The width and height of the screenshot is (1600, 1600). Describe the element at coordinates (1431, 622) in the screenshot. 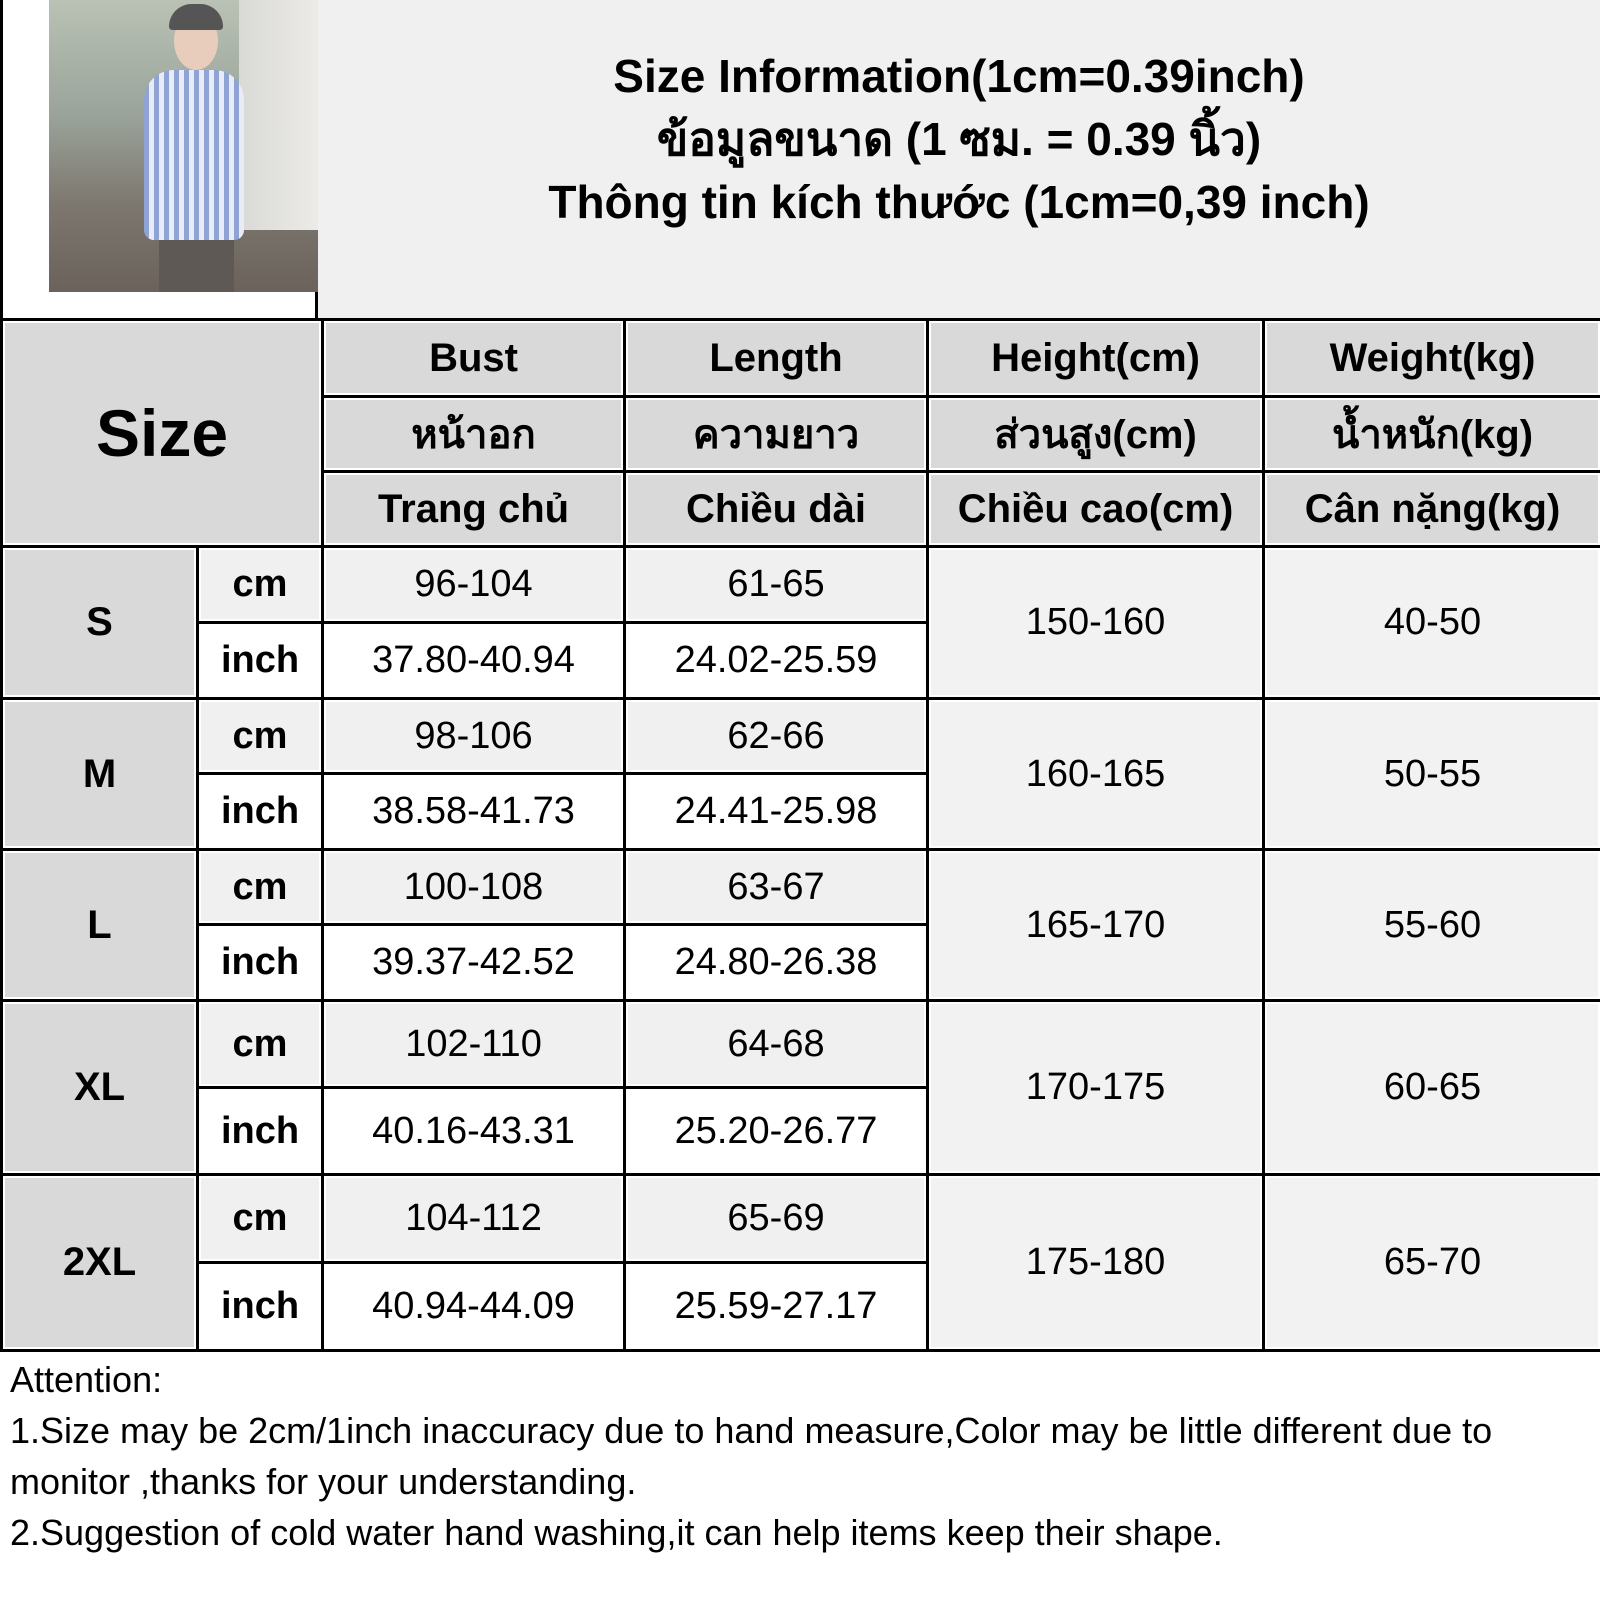

I see `weight-range: 40-50` at that location.